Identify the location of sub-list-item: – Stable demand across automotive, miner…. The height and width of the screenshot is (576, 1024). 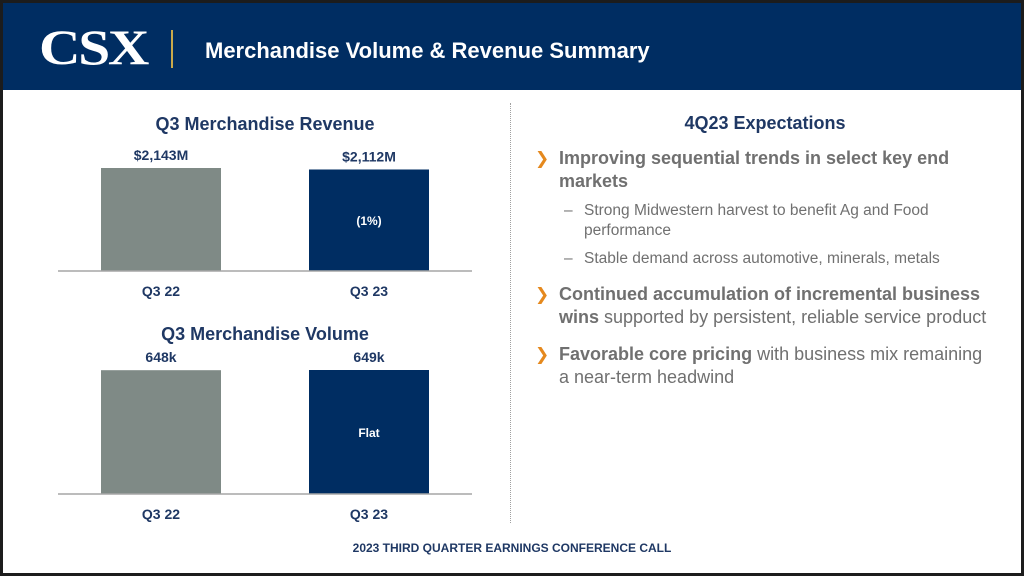
(762, 259).